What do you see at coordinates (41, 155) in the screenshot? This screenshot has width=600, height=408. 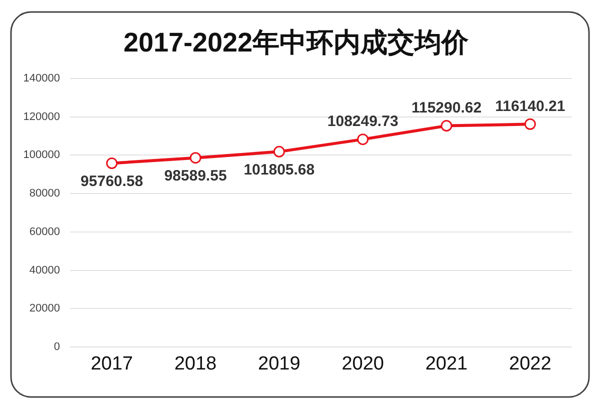 I see `y-tick-label: 100000` at bounding box center [41, 155].